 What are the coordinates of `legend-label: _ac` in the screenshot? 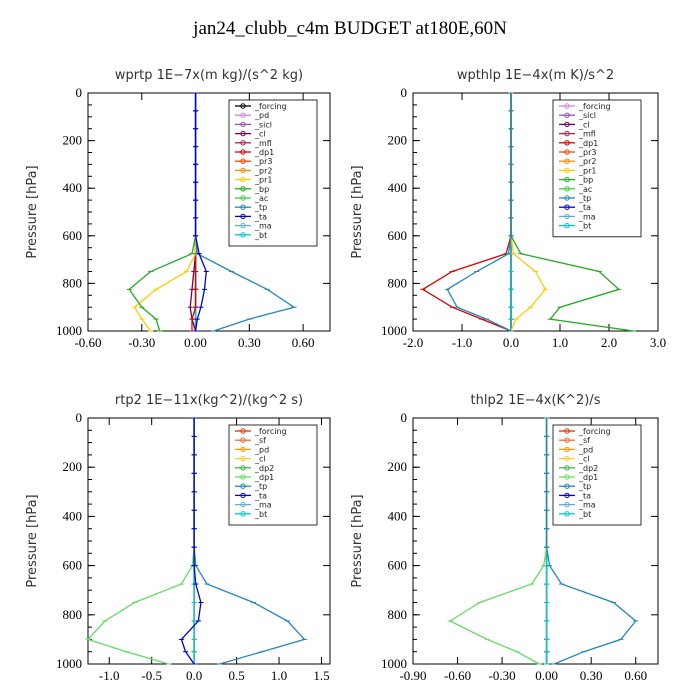 It's located at (261, 198).